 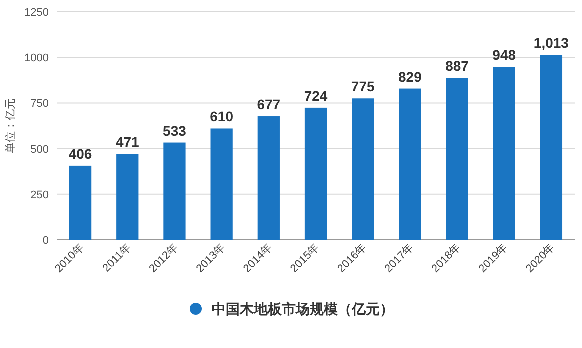 What do you see at coordinates (39, 195) in the screenshot?
I see `y-tick-label: 250` at bounding box center [39, 195].